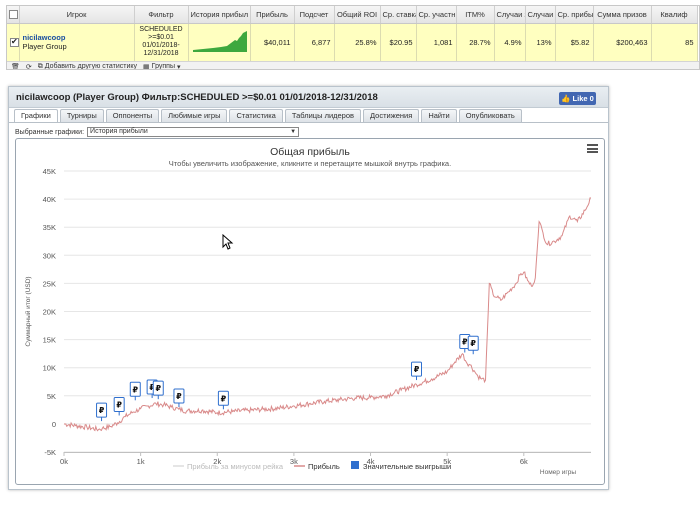 The width and height of the screenshot is (700, 505). I want to click on x-axis-label: Номер игры, so click(558, 472).